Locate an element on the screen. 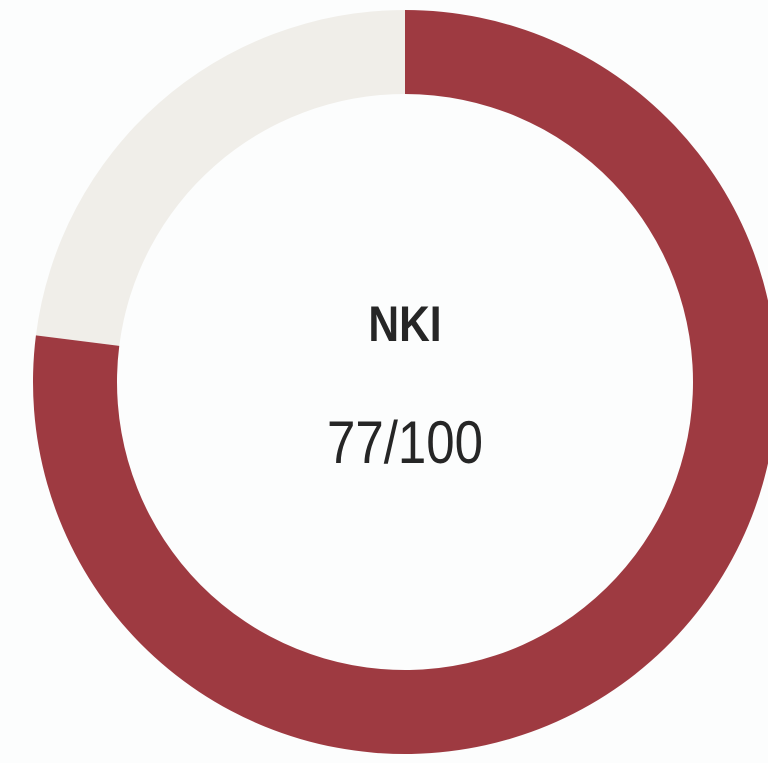 The height and width of the screenshot is (763, 768). value-label: 77/100 is located at coordinates (405, 442).